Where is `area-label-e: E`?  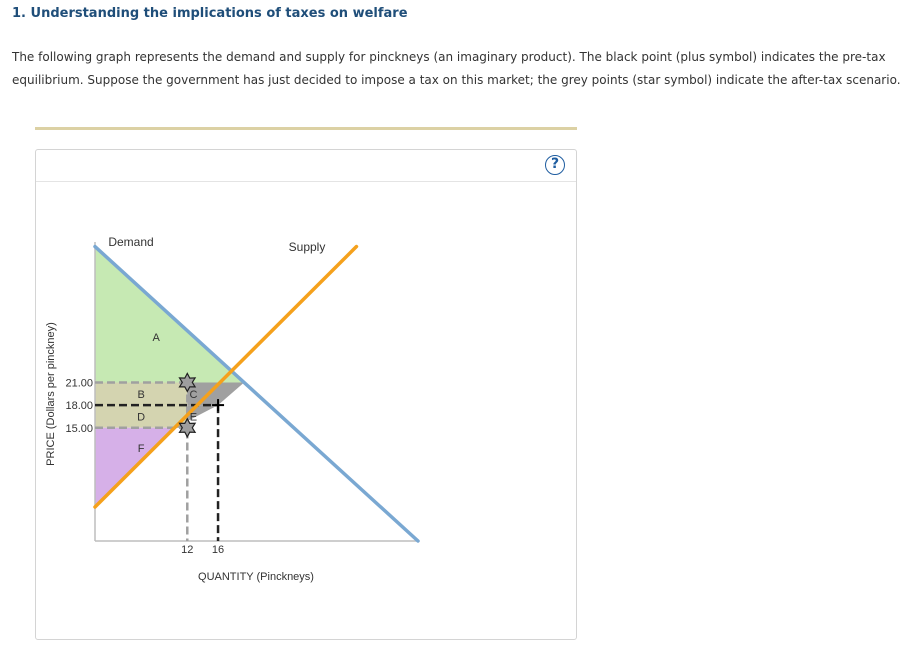 area-label-e: E is located at coordinates (193, 417).